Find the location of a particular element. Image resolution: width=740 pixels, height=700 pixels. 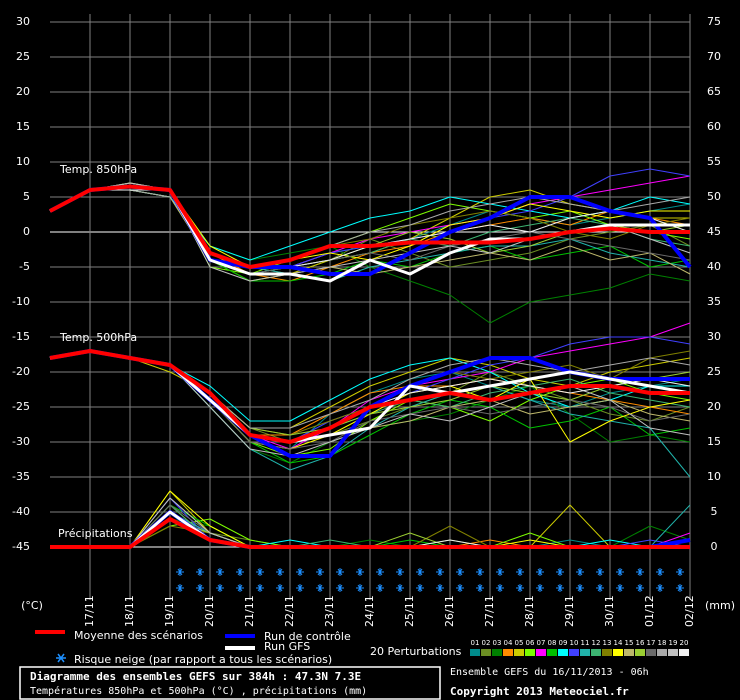

y2-tick-label: 0 is located at coordinates (714, 546).